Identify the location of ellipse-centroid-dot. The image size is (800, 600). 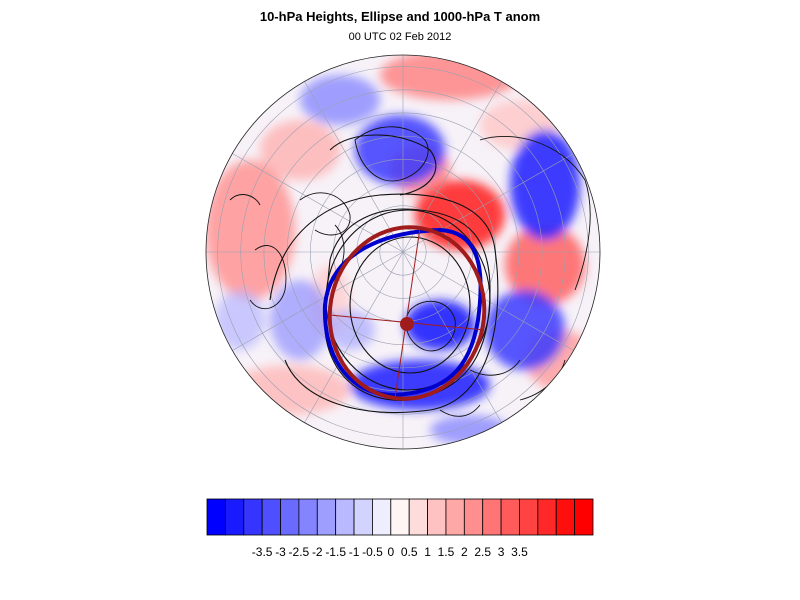
(407, 324).